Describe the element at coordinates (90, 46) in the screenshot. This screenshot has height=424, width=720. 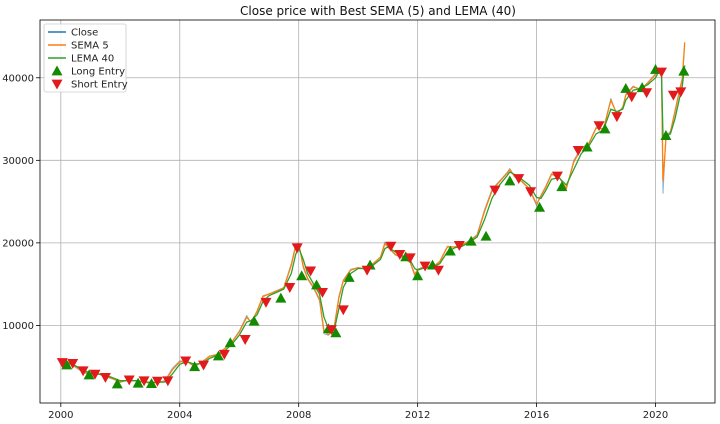
I see `legend-label: SEMA 5` at that location.